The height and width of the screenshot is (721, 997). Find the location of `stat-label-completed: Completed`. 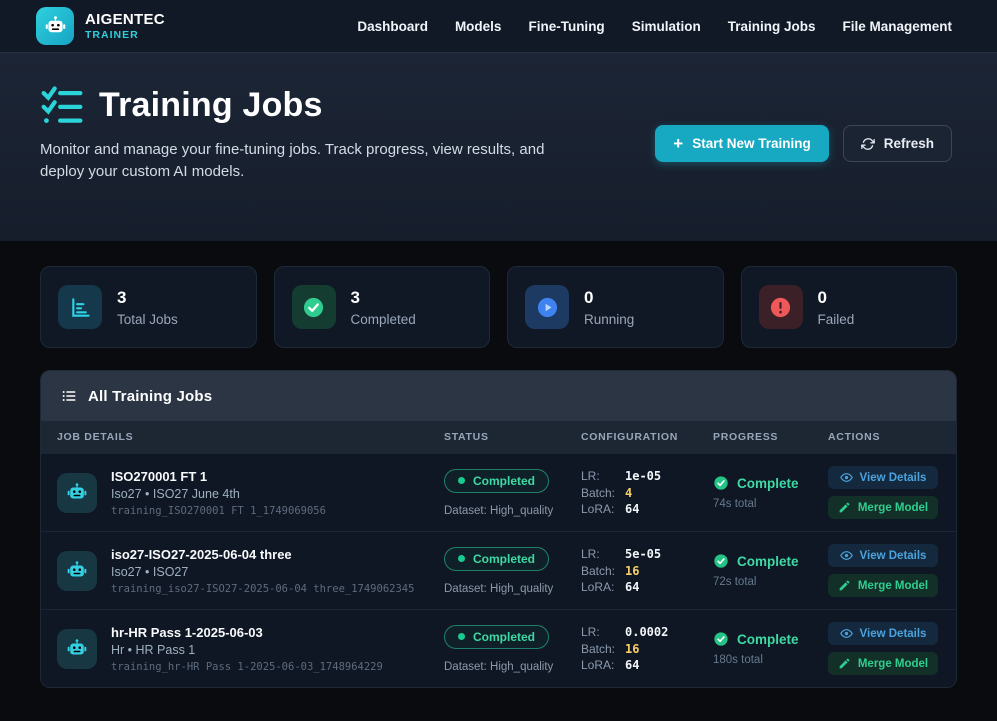

stat-label-completed: Completed is located at coordinates (383, 319).